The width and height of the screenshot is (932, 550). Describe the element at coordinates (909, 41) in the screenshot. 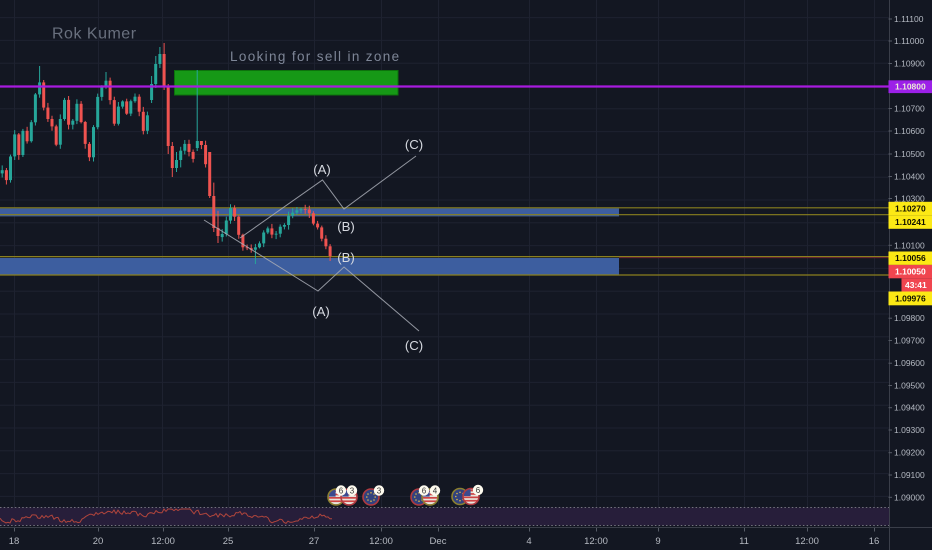

I see `svg-text: 1.11000` at that location.